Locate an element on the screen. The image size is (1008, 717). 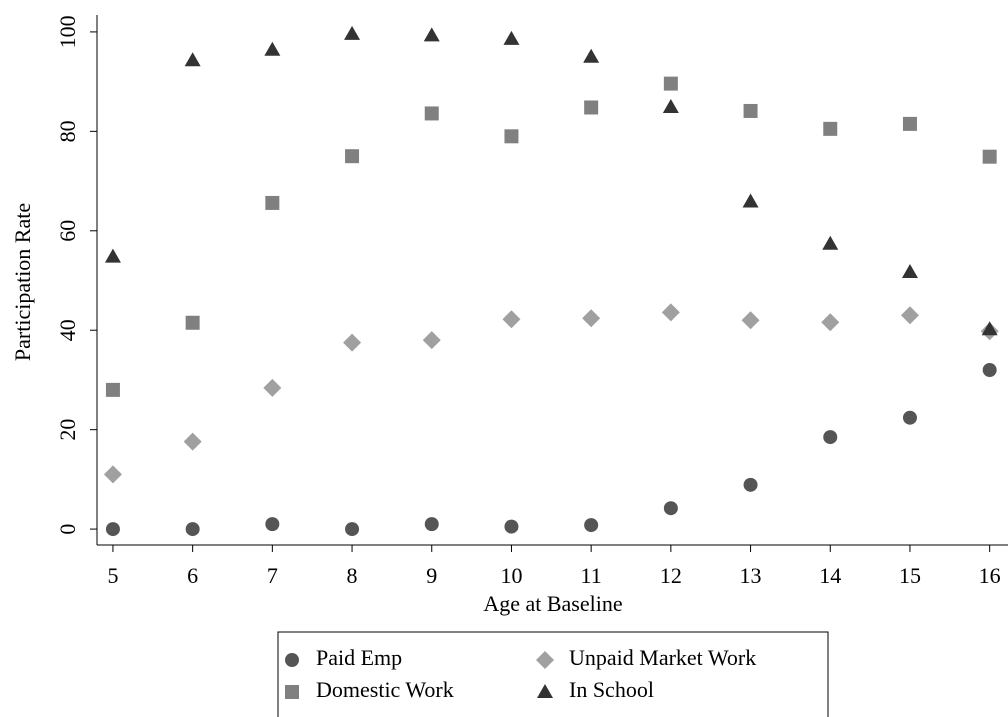
x-tick-label: 12 is located at coordinates (671, 575).